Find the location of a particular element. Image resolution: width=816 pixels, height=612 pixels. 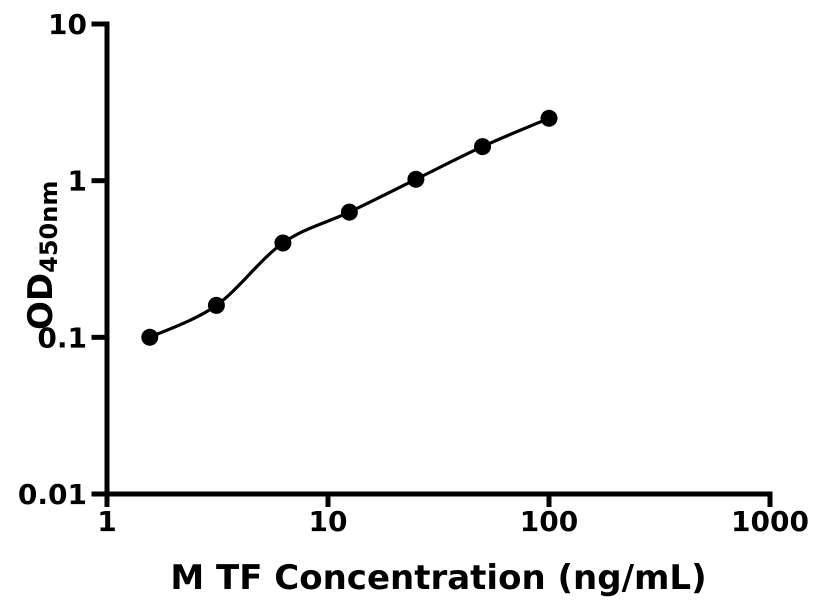

y-tick-label: 10 is located at coordinates (67, 24).